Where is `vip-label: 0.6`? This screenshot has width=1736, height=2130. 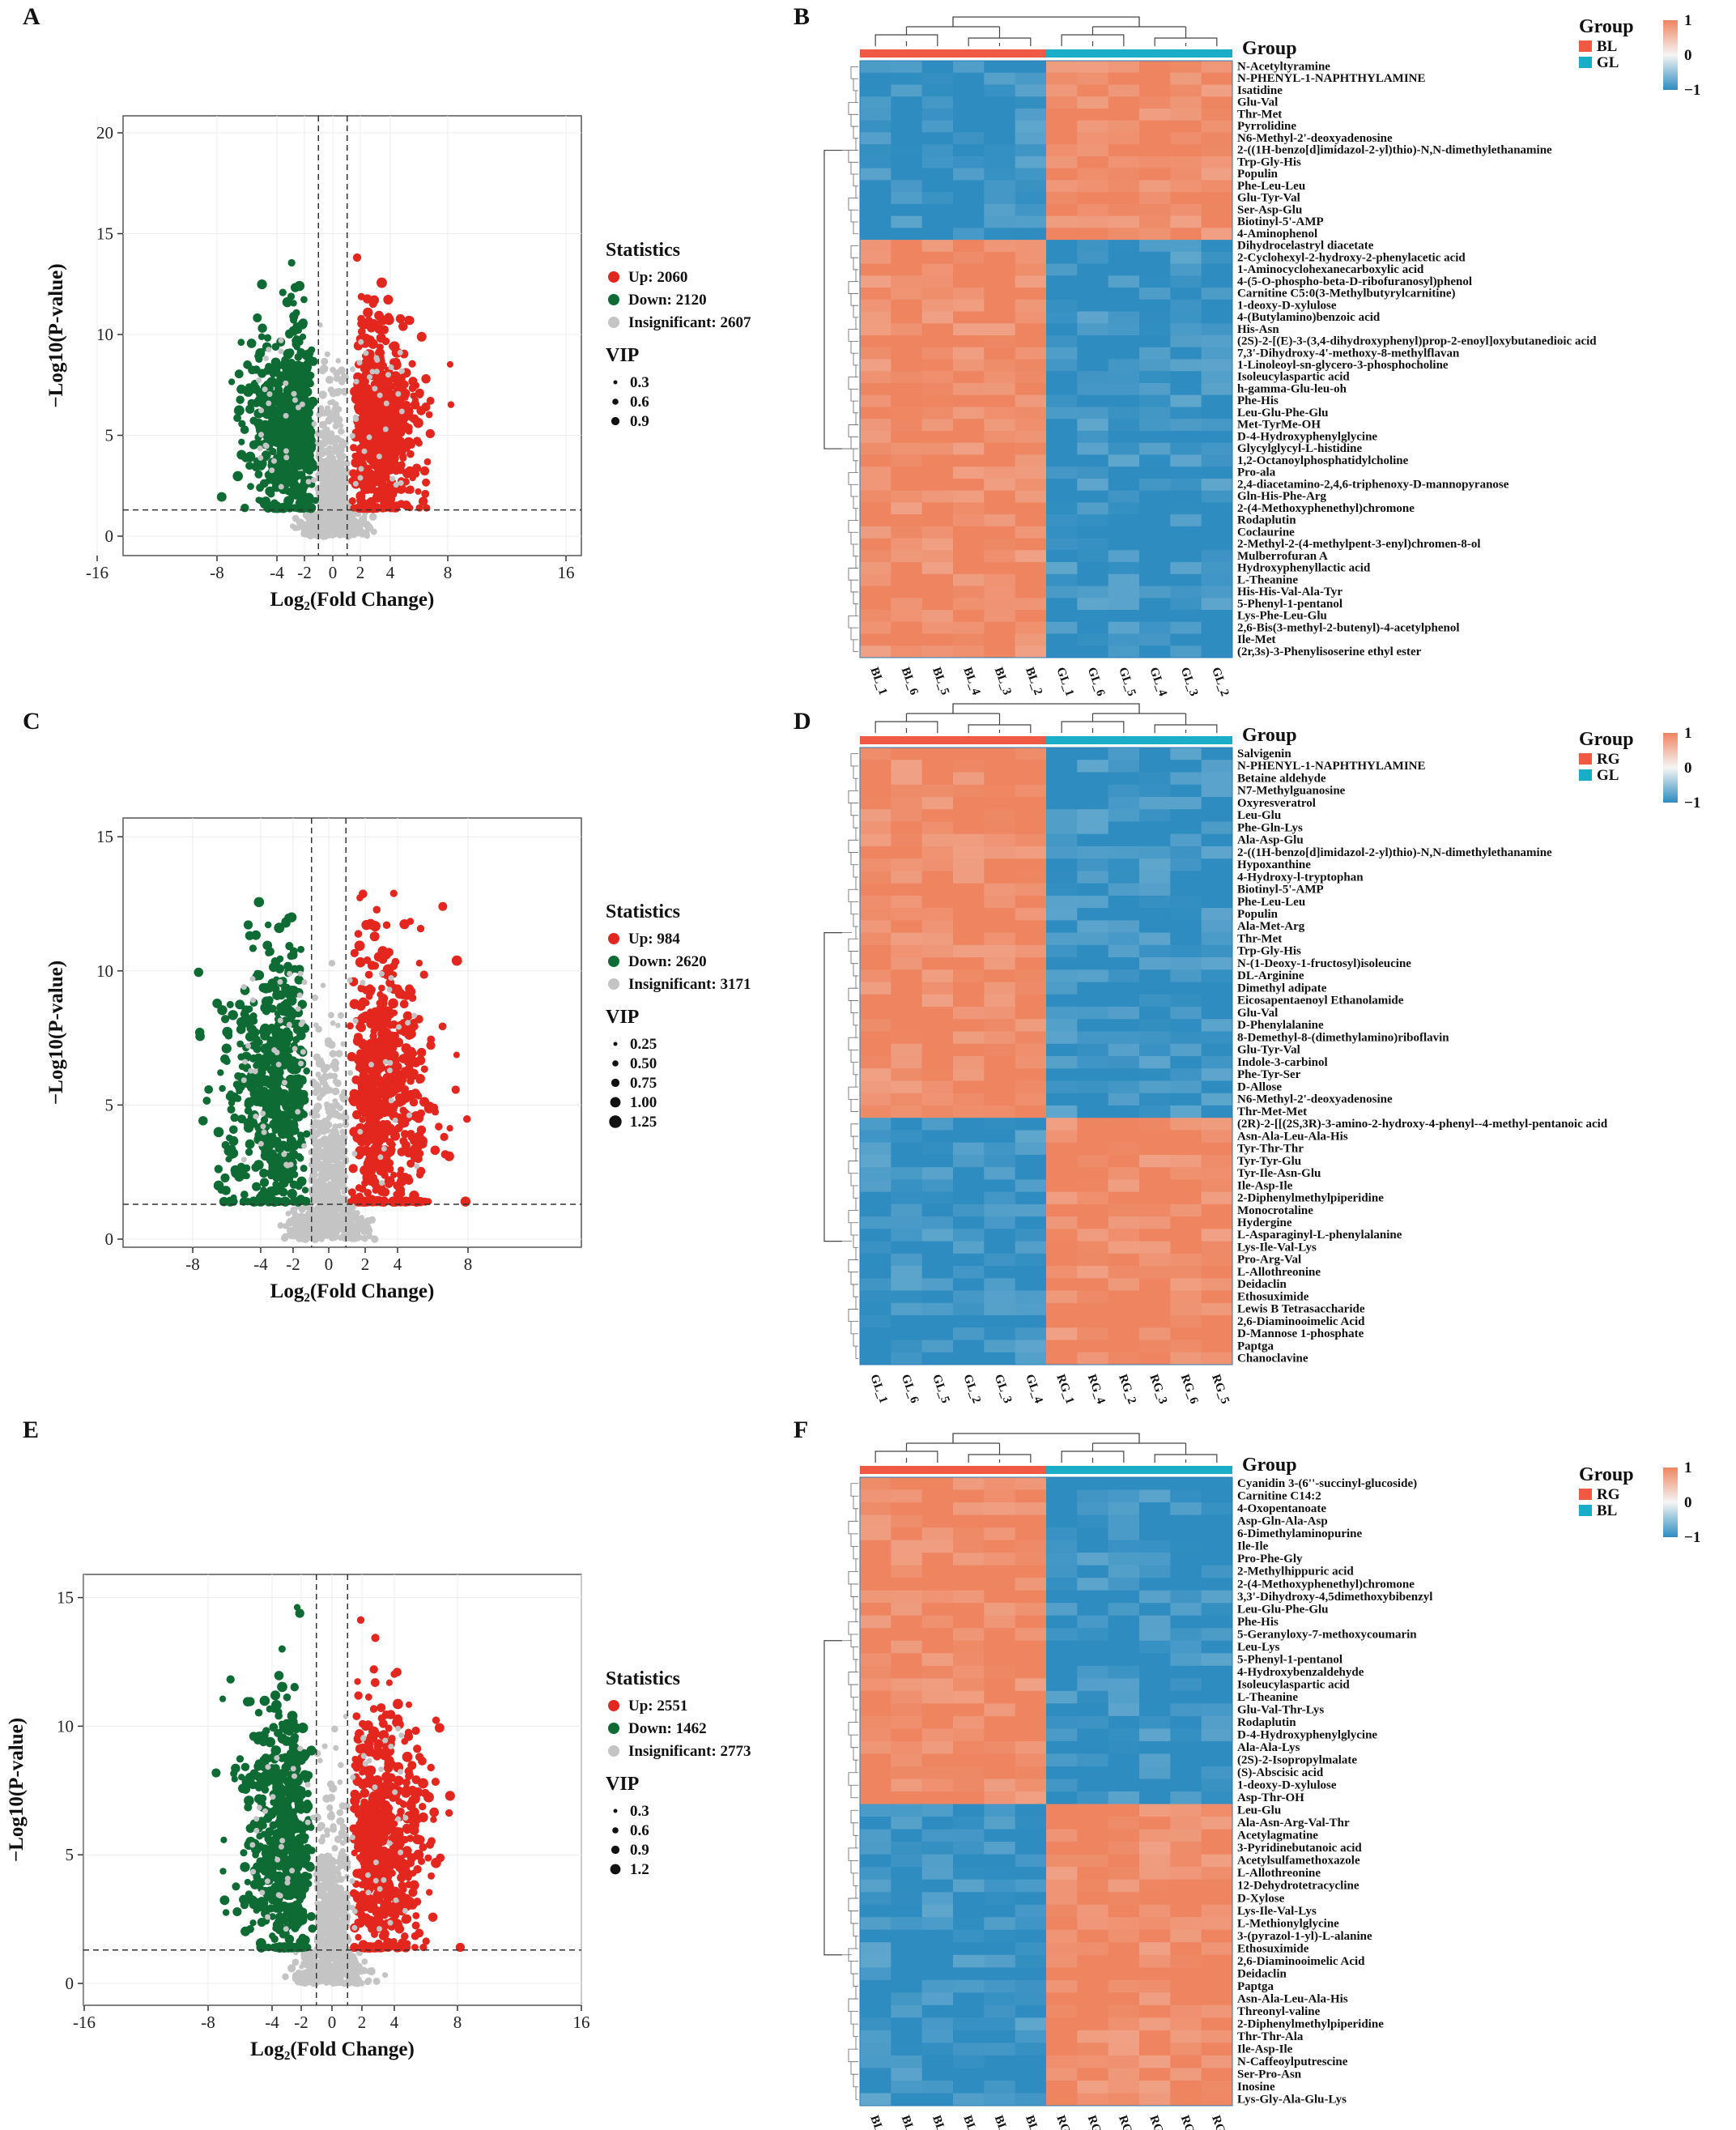
vip-label: 0.6 is located at coordinates (639, 402).